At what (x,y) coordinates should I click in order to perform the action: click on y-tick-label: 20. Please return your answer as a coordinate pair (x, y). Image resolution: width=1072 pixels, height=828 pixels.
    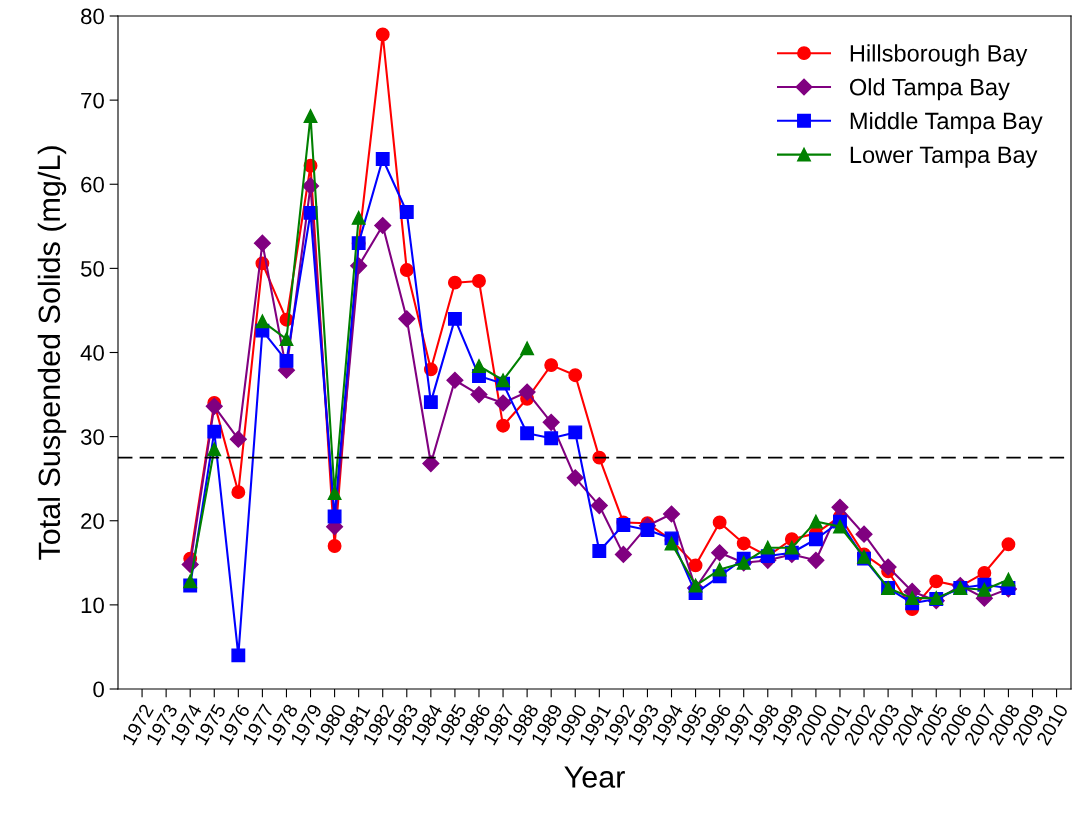
    Looking at the image, I should click on (92, 521).